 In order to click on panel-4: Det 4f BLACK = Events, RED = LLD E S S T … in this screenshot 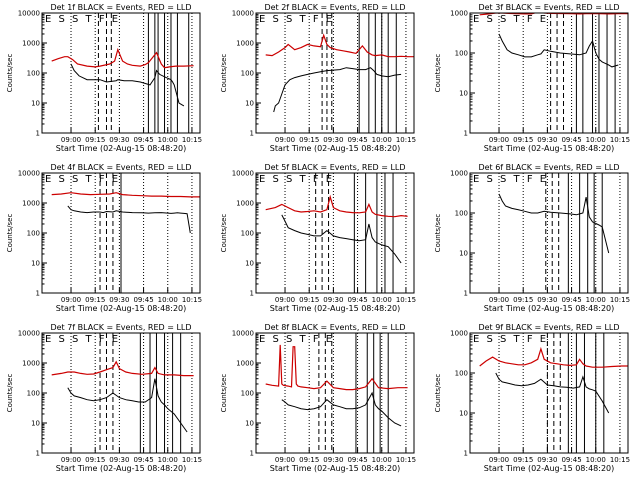, I will do `click(104, 238)`.